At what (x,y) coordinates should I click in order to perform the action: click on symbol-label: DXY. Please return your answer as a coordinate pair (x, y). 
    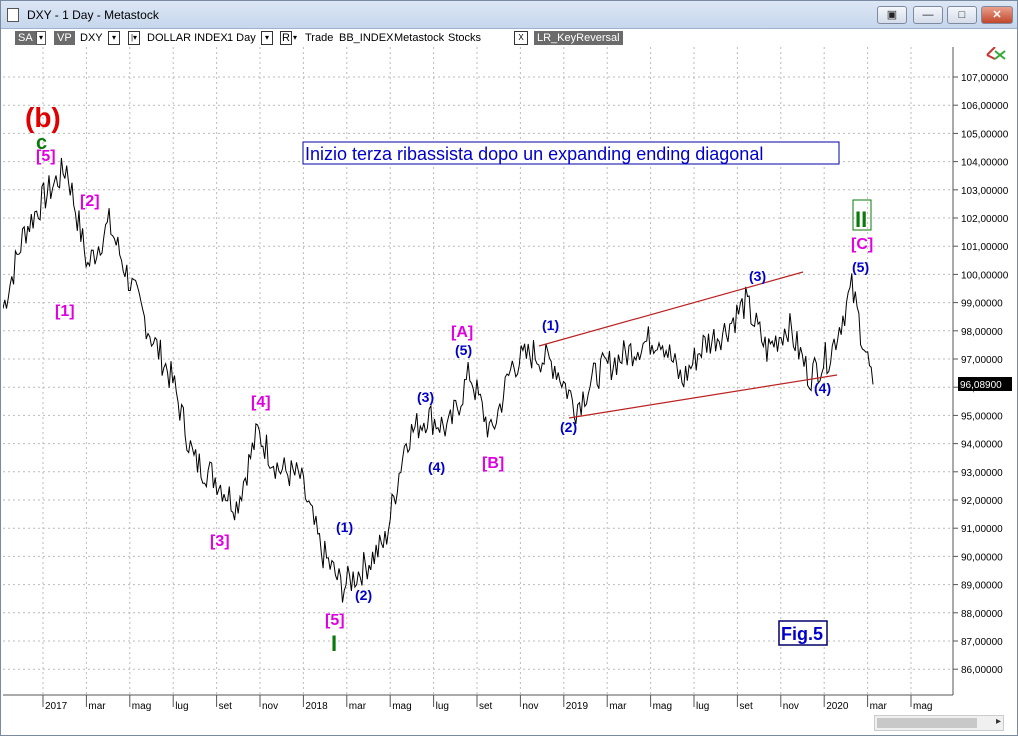
    Looking at the image, I should click on (91, 38).